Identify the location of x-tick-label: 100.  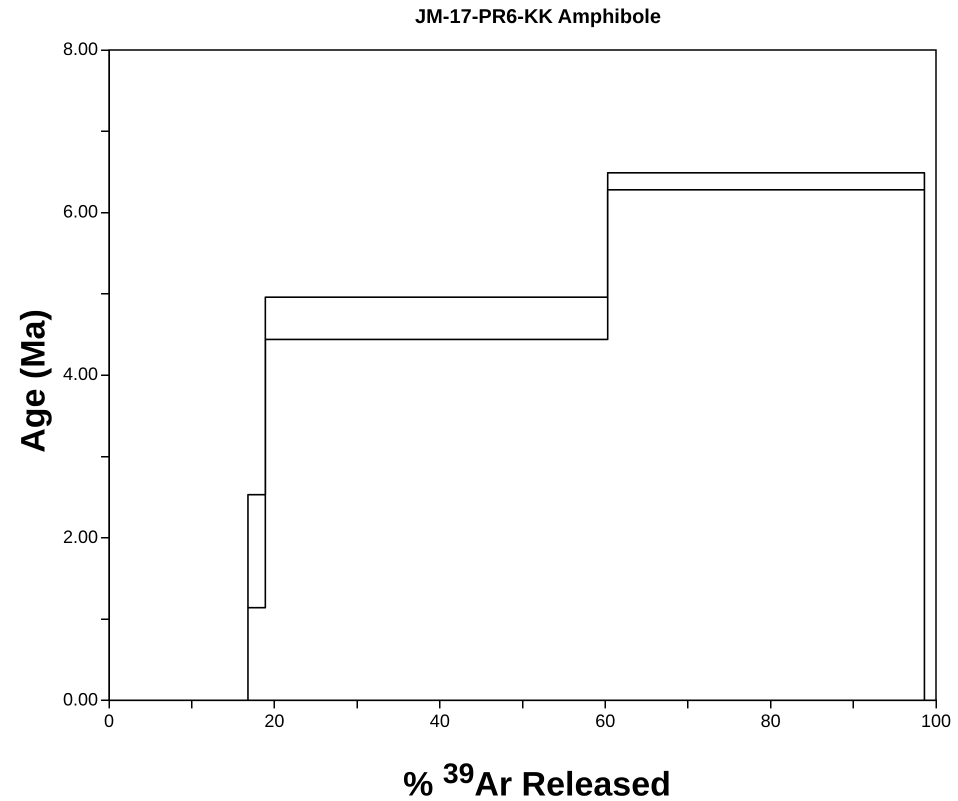
(936, 721).